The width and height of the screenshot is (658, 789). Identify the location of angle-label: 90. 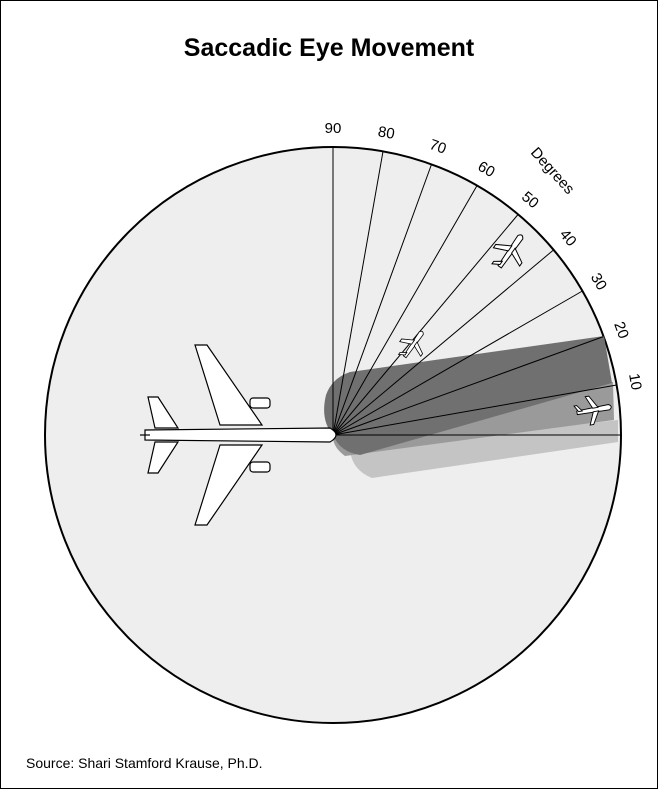
(333, 128).